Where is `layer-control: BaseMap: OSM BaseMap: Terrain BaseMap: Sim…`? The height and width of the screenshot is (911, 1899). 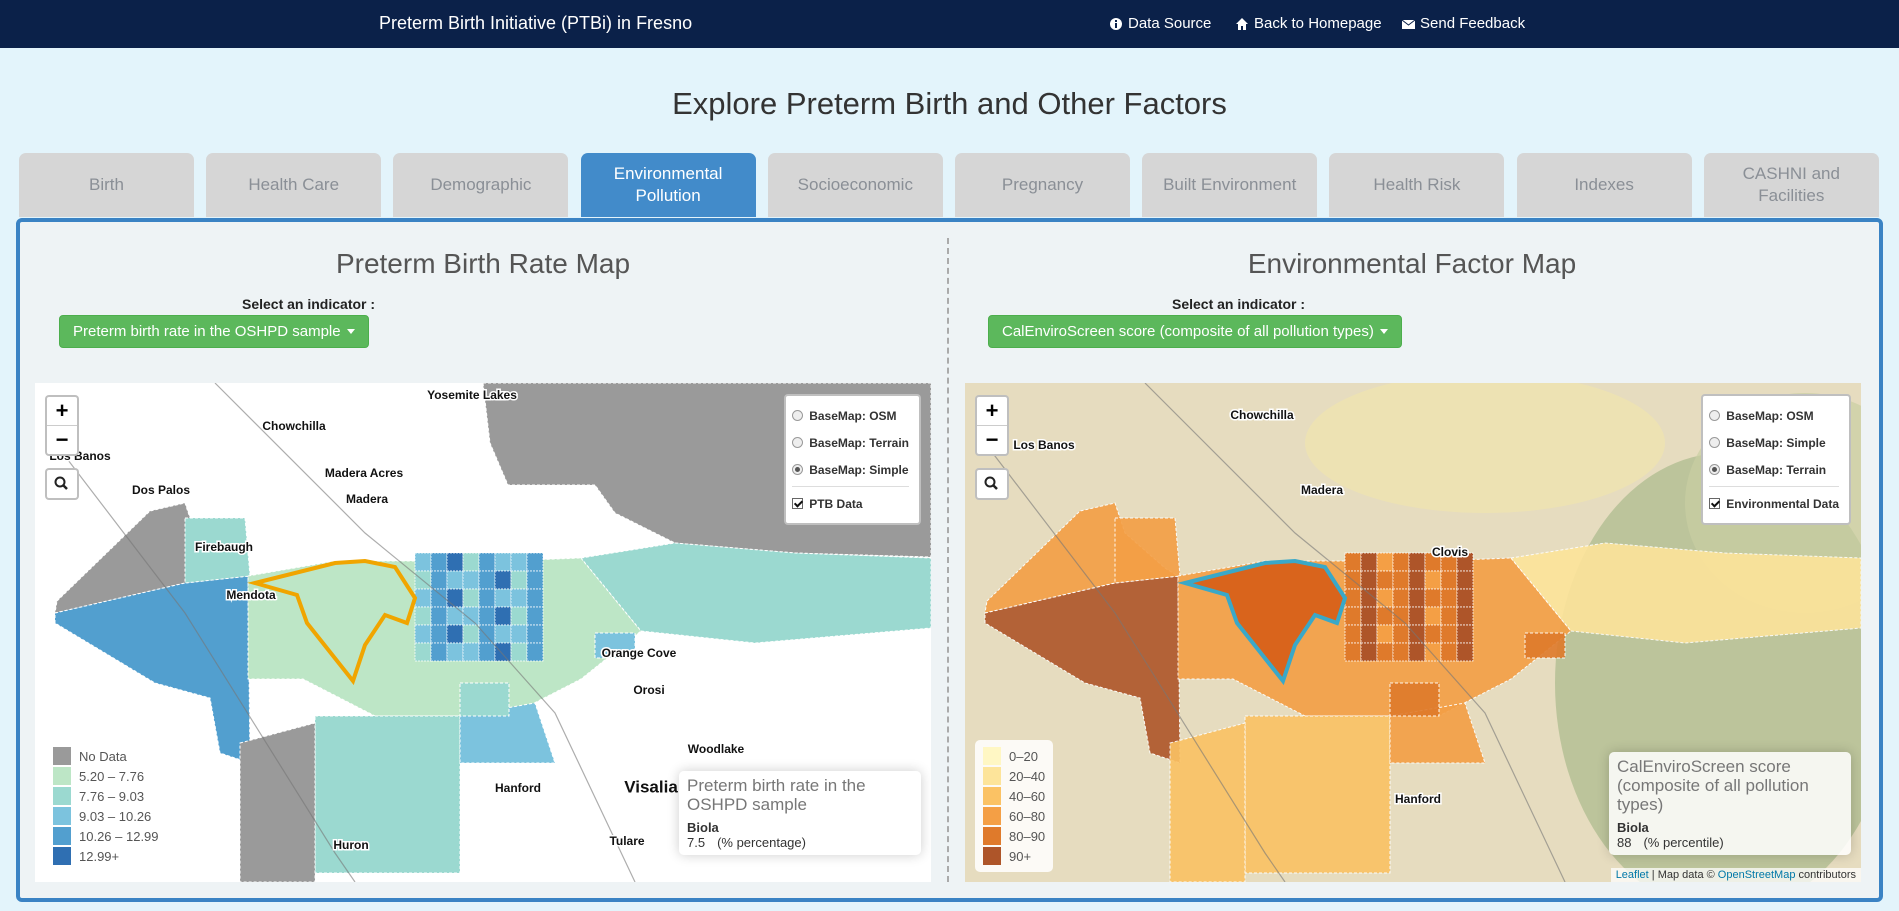
layer-control: BaseMap: OSM BaseMap: Terrain BaseMap: Sim… is located at coordinates (852, 459).